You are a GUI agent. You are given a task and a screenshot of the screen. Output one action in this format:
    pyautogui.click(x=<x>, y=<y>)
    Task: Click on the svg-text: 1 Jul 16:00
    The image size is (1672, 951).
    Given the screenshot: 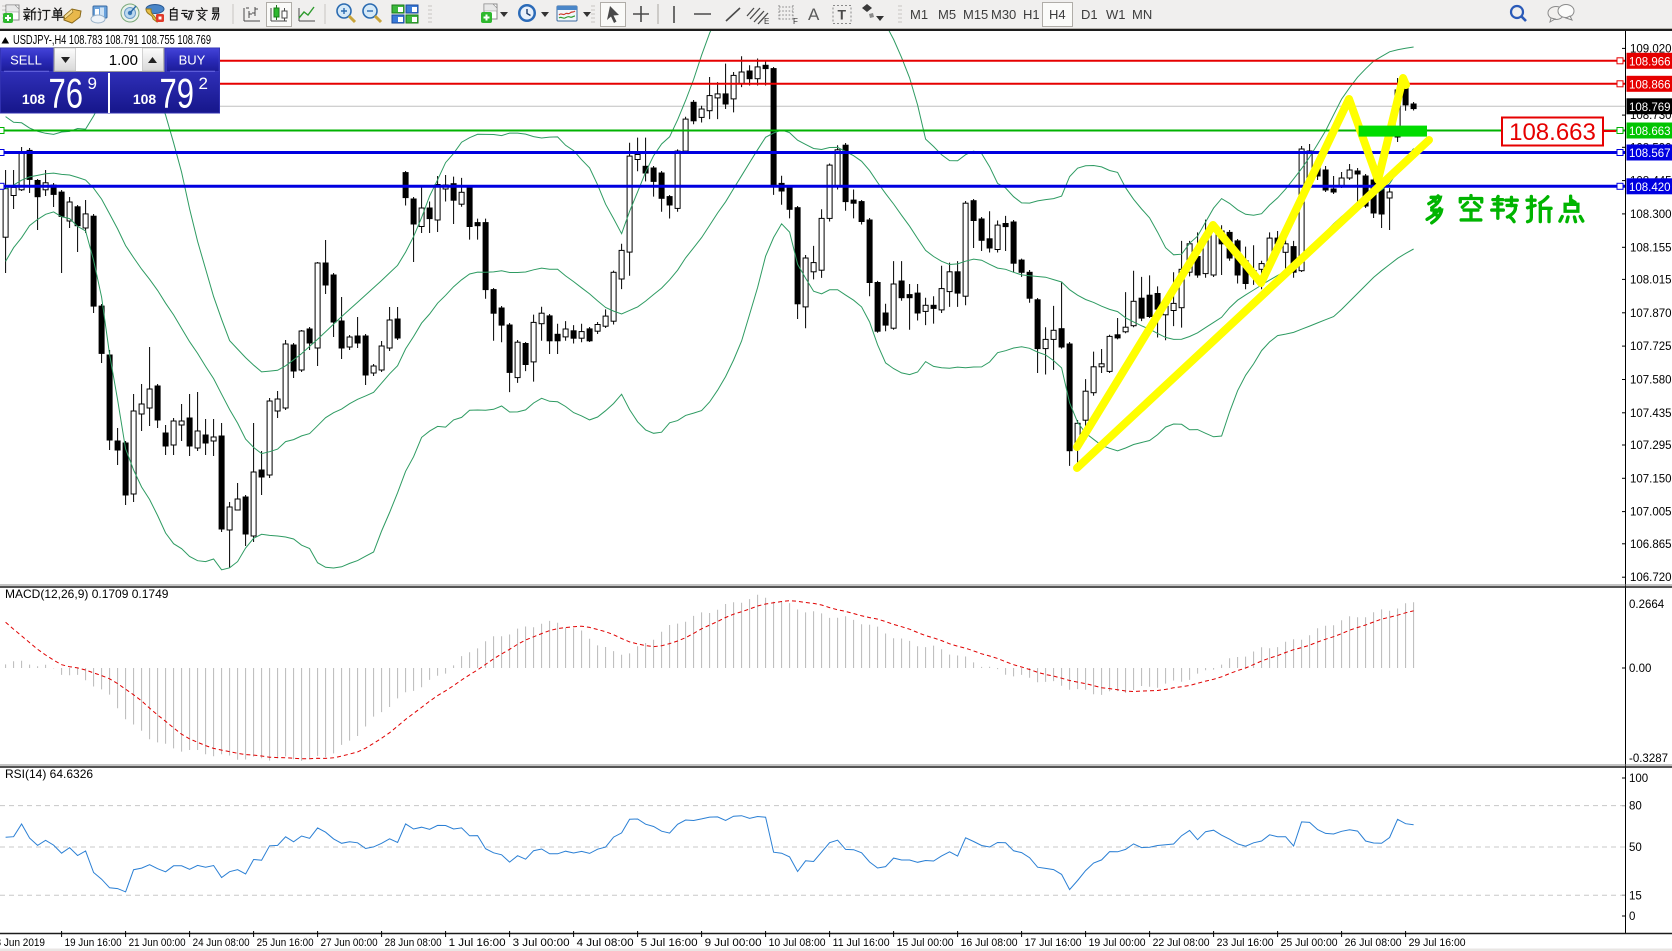 What is the action you would take?
    pyautogui.click(x=477, y=943)
    